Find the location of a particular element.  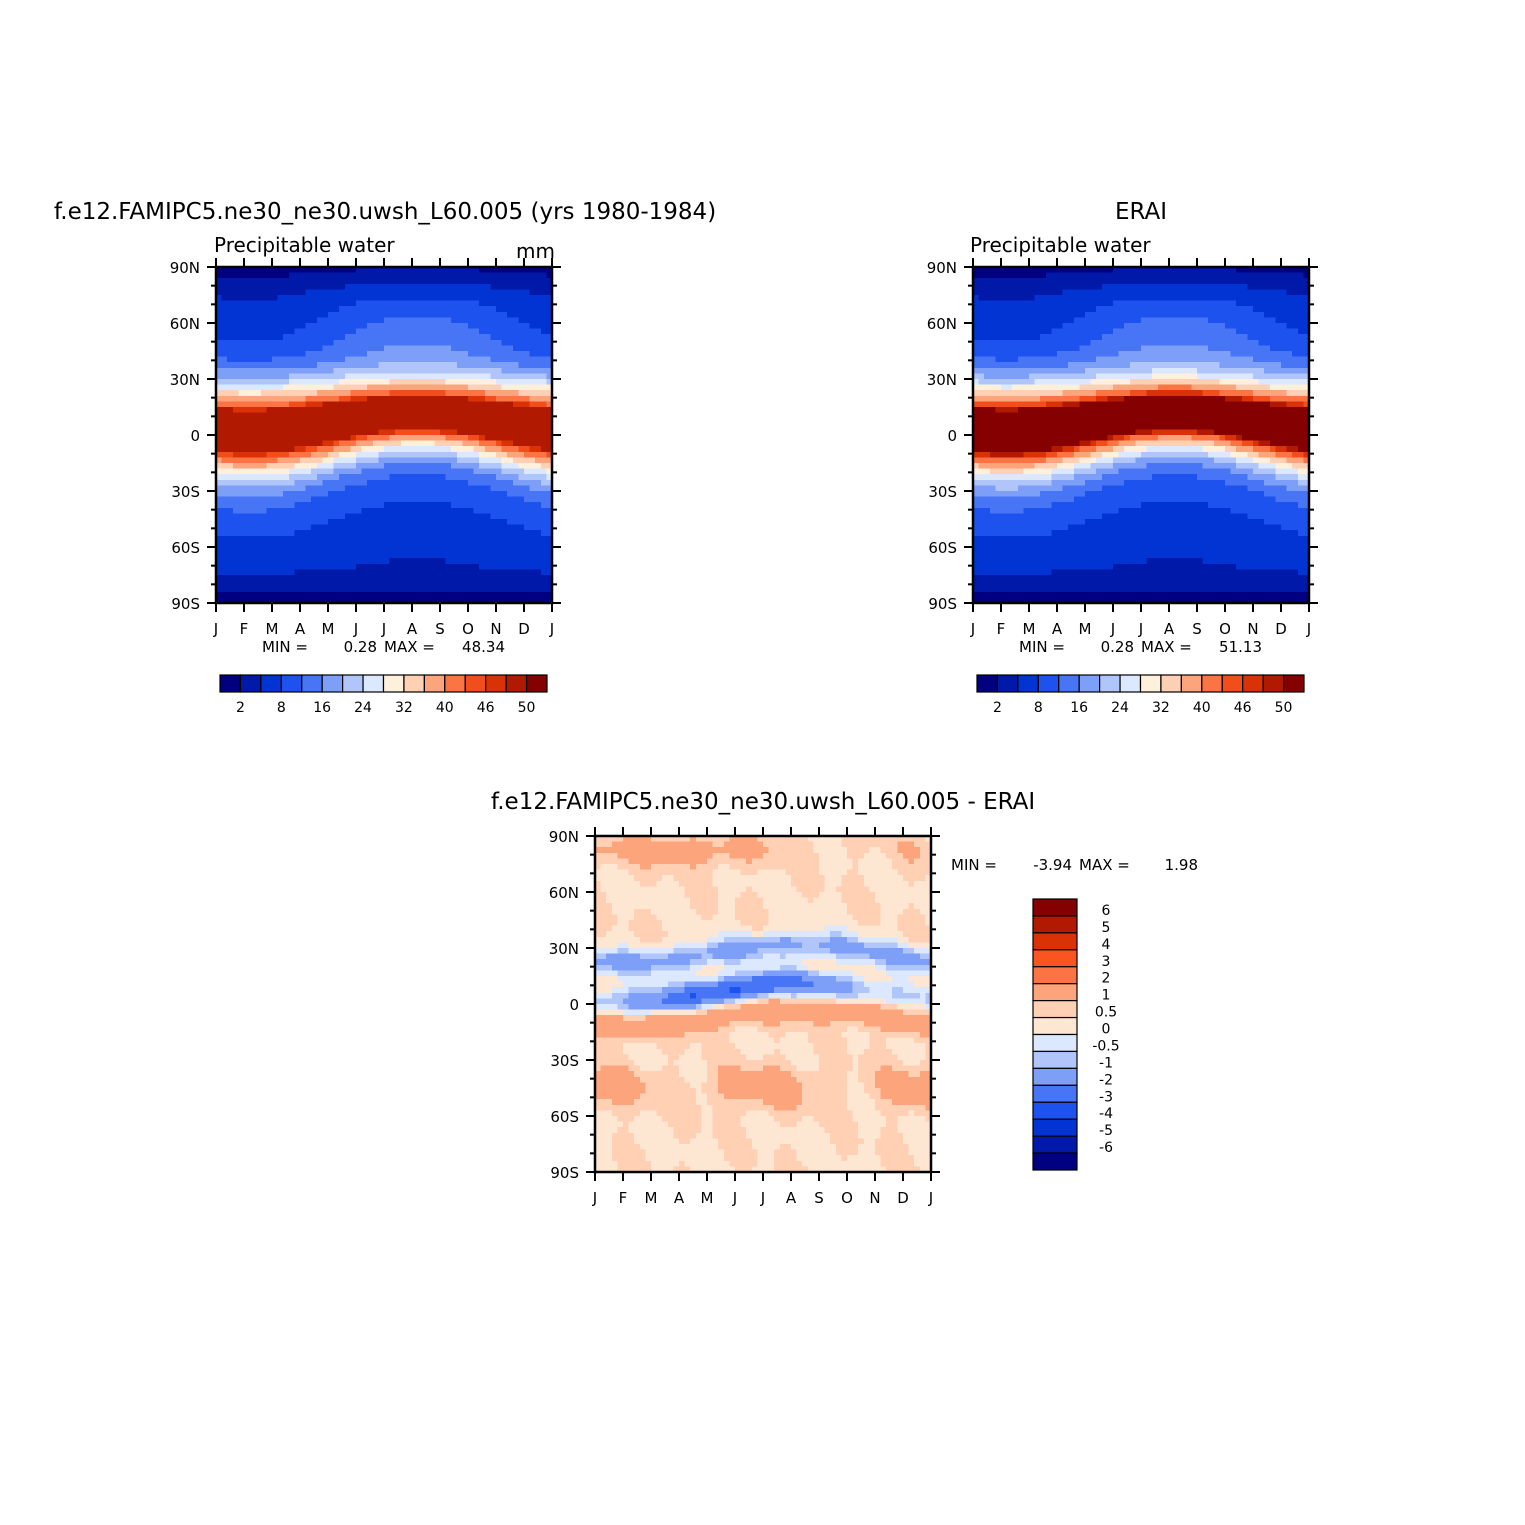

colorbar-box is located at coordinates (230, 683).